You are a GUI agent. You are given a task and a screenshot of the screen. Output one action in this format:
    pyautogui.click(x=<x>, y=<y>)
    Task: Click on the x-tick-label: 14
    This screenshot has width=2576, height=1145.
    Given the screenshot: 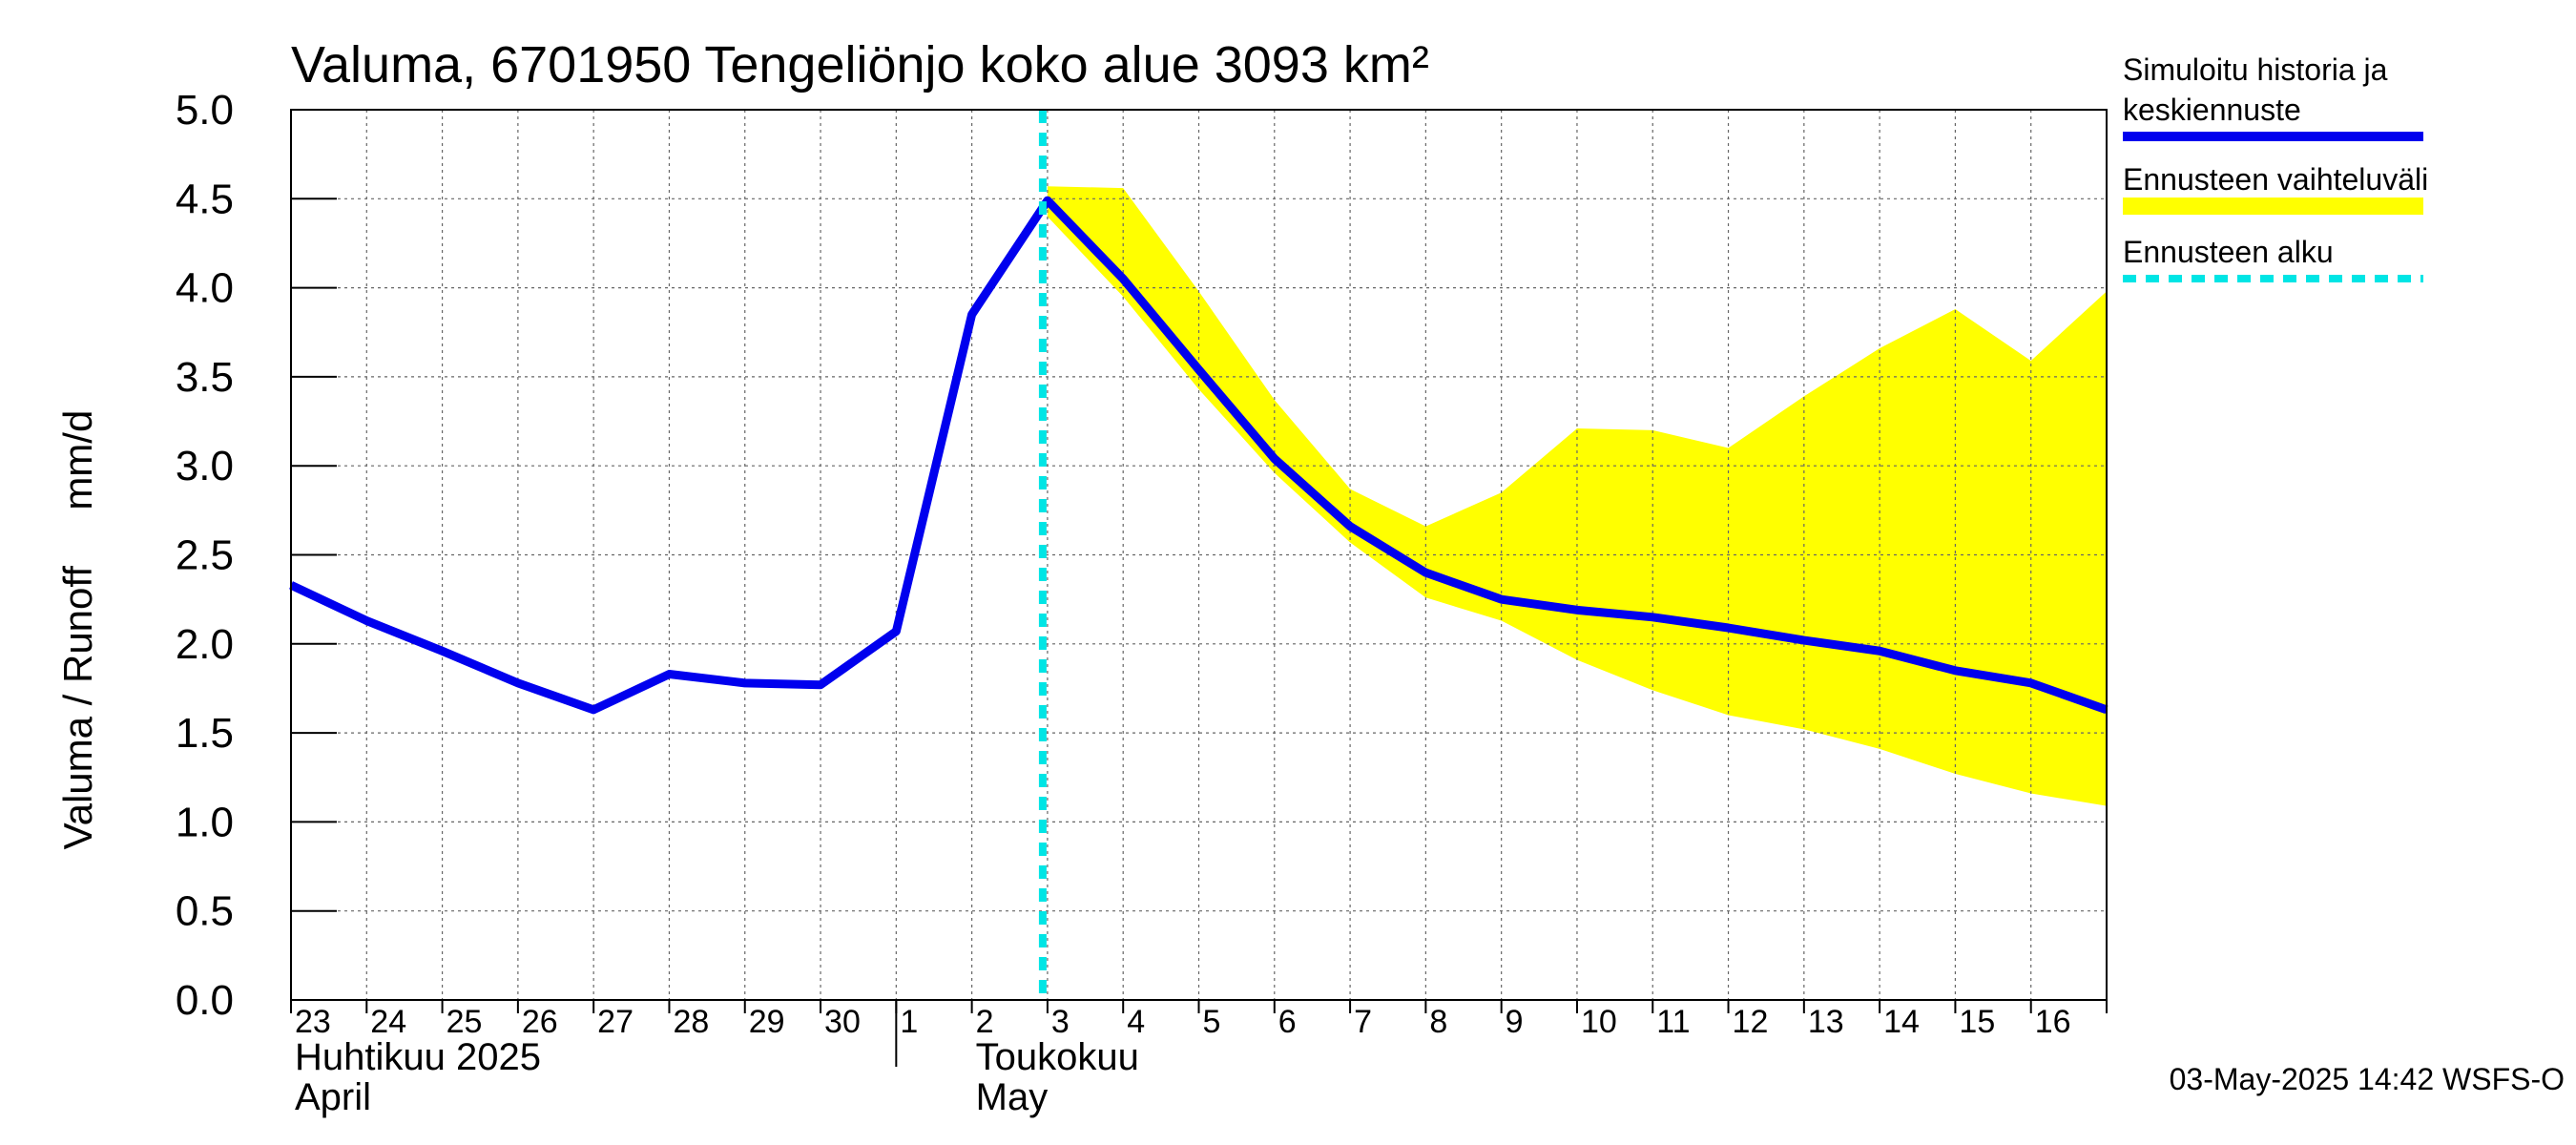 What is the action you would take?
    pyautogui.click(x=1901, y=1022)
    